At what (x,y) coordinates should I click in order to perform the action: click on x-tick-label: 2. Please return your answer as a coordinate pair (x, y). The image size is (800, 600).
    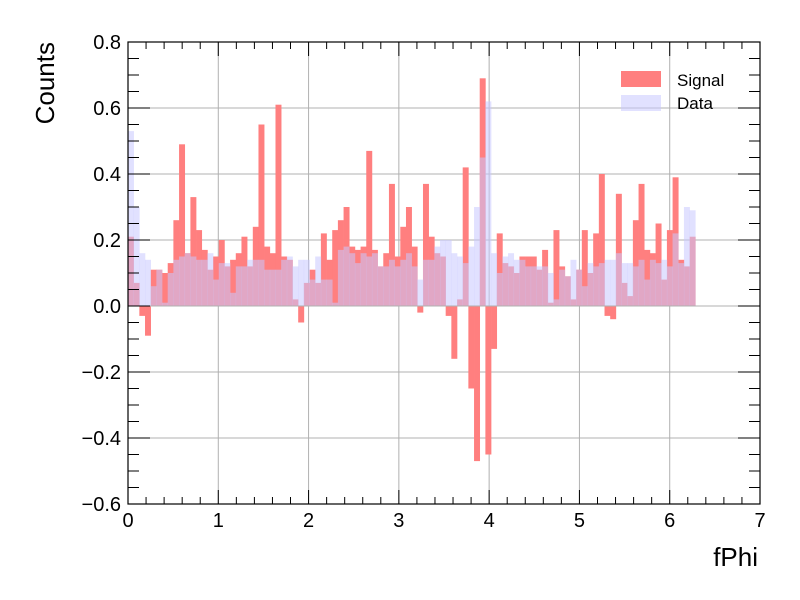
    Looking at the image, I should click on (308, 521).